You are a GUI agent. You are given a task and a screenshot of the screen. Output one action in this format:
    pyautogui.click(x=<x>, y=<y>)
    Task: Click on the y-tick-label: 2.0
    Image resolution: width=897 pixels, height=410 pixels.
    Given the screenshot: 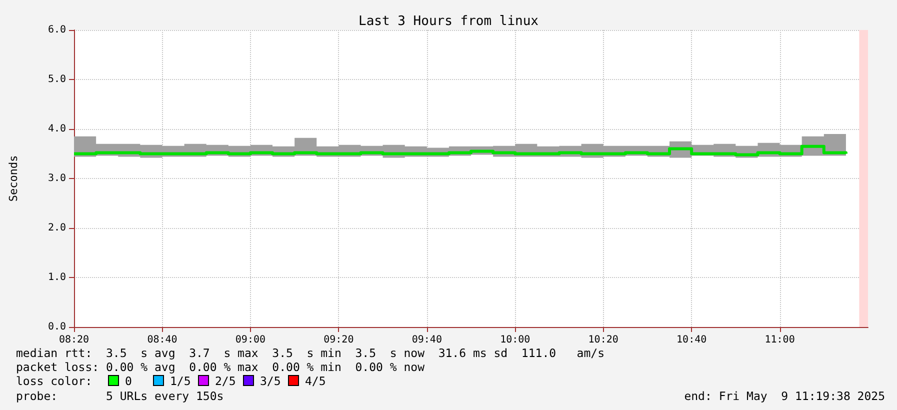 What is the action you would take?
    pyautogui.click(x=57, y=228)
    